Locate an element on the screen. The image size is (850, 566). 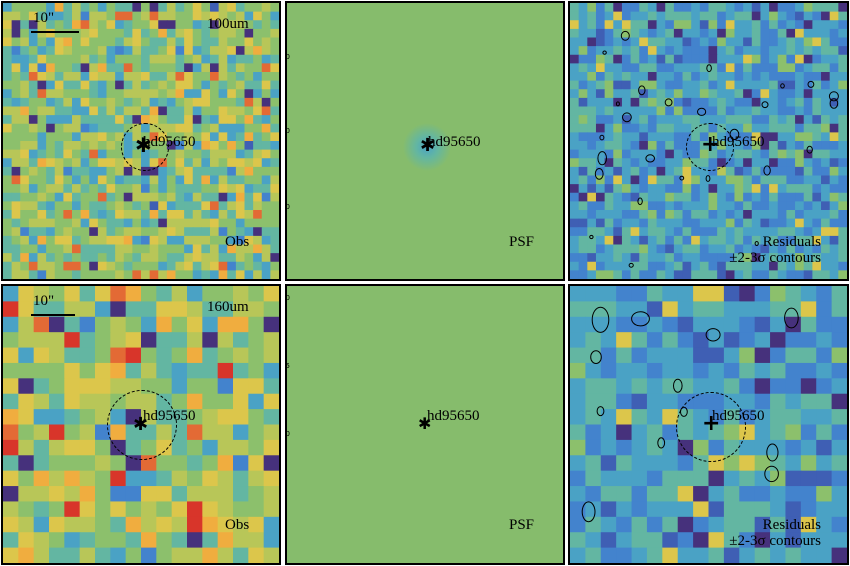
band-label: 100um is located at coordinates (228, 24).